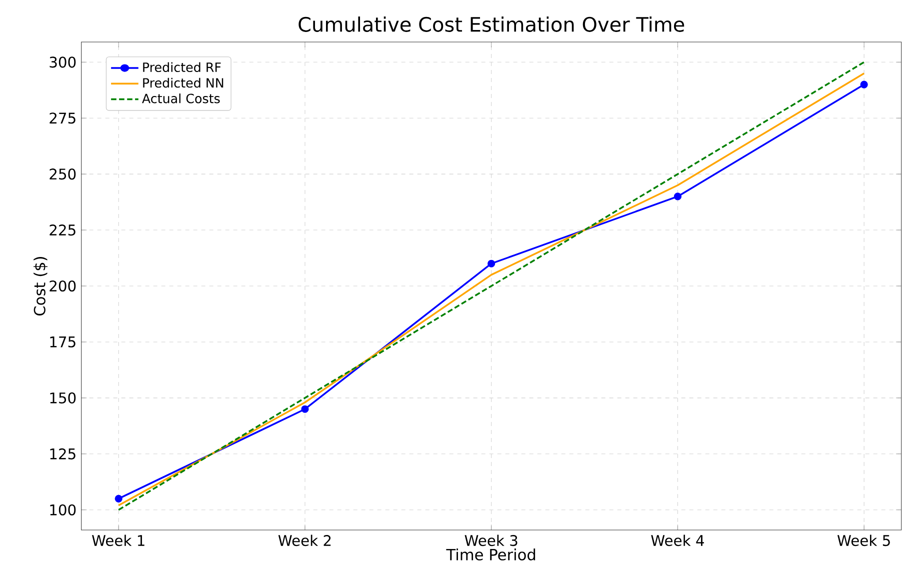  I want to click on x-tick-label: Week 1, so click(118, 540).